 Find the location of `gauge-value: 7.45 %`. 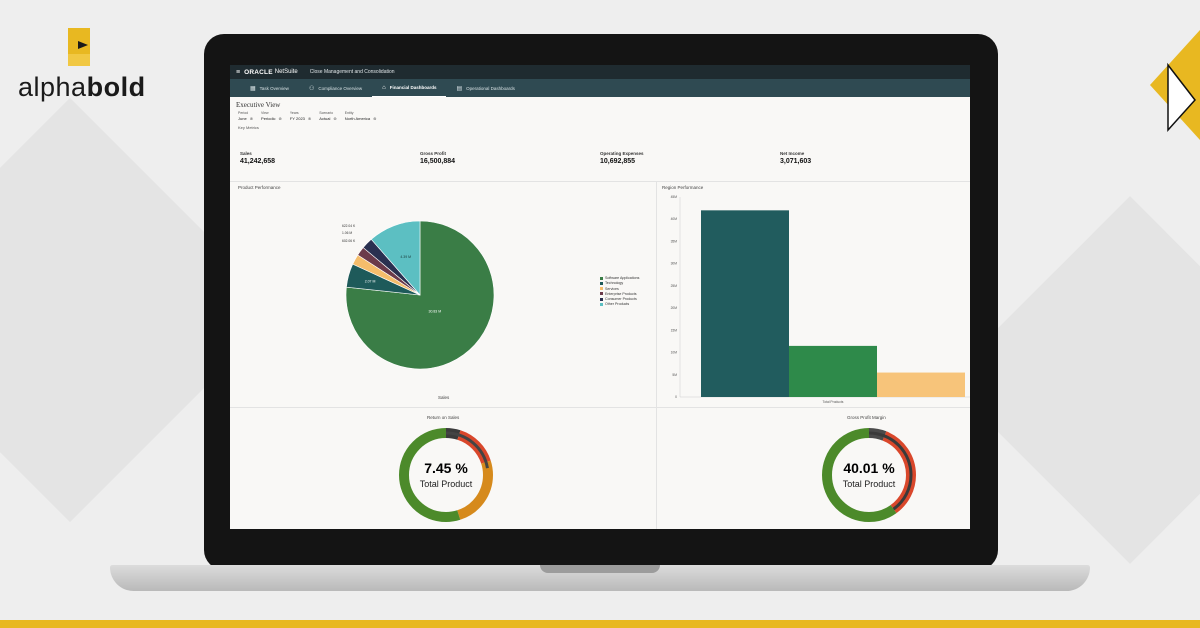

gauge-value: 7.45 % is located at coordinates (446, 468).